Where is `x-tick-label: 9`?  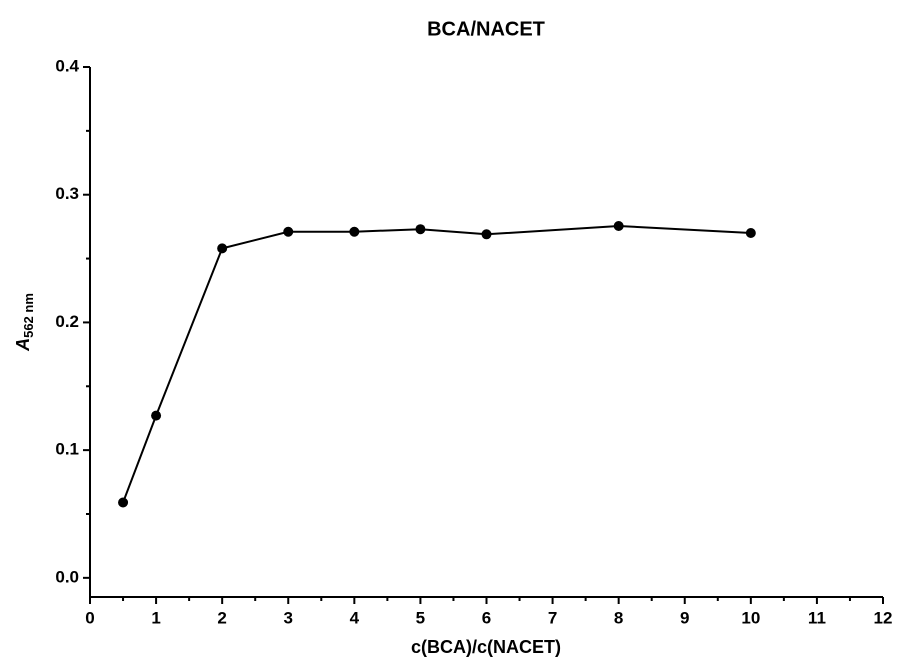
x-tick-label: 9 is located at coordinates (684, 617).